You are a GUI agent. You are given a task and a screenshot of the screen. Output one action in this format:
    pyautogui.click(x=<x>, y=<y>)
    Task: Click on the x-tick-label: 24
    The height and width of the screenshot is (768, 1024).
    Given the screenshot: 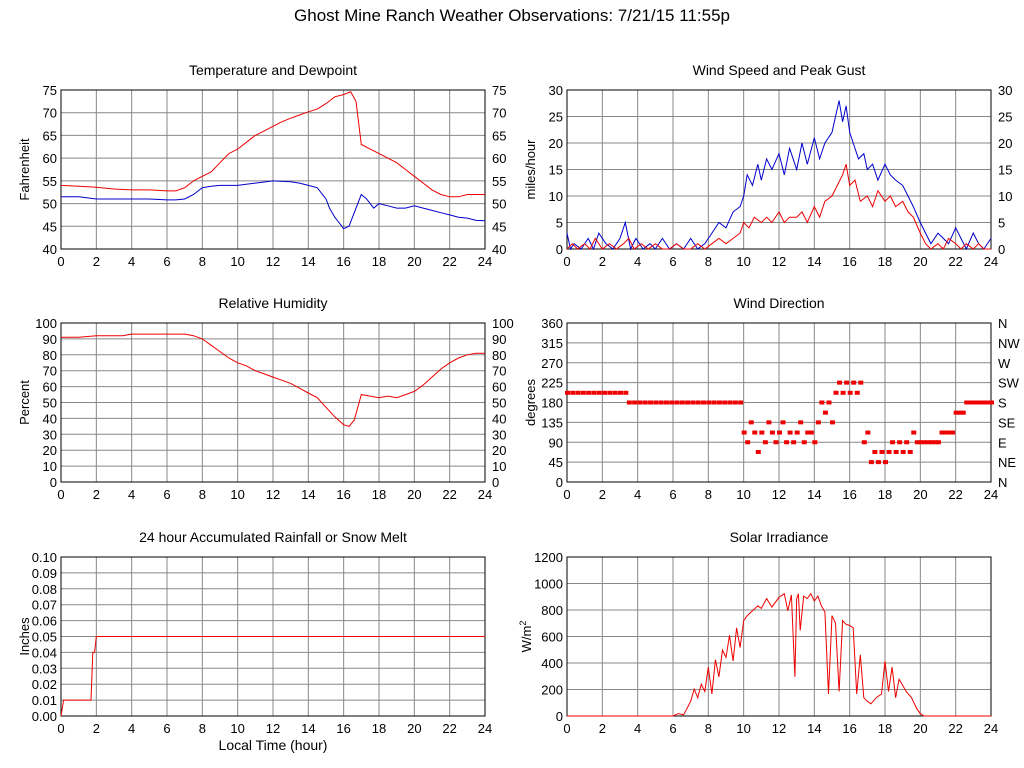 What is the action you would take?
    pyautogui.click(x=991, y=261)
    